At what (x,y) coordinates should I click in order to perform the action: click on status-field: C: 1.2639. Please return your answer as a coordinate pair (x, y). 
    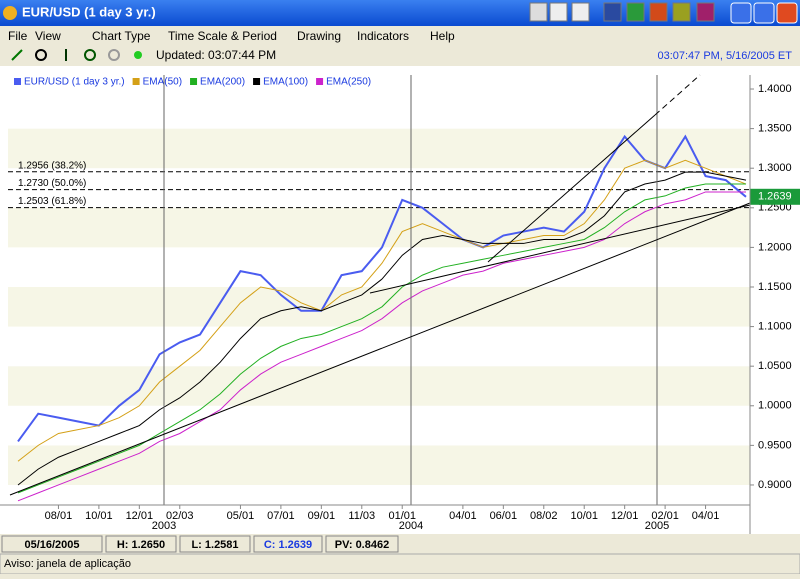
    Looking at the image, I should click on (288, 545).